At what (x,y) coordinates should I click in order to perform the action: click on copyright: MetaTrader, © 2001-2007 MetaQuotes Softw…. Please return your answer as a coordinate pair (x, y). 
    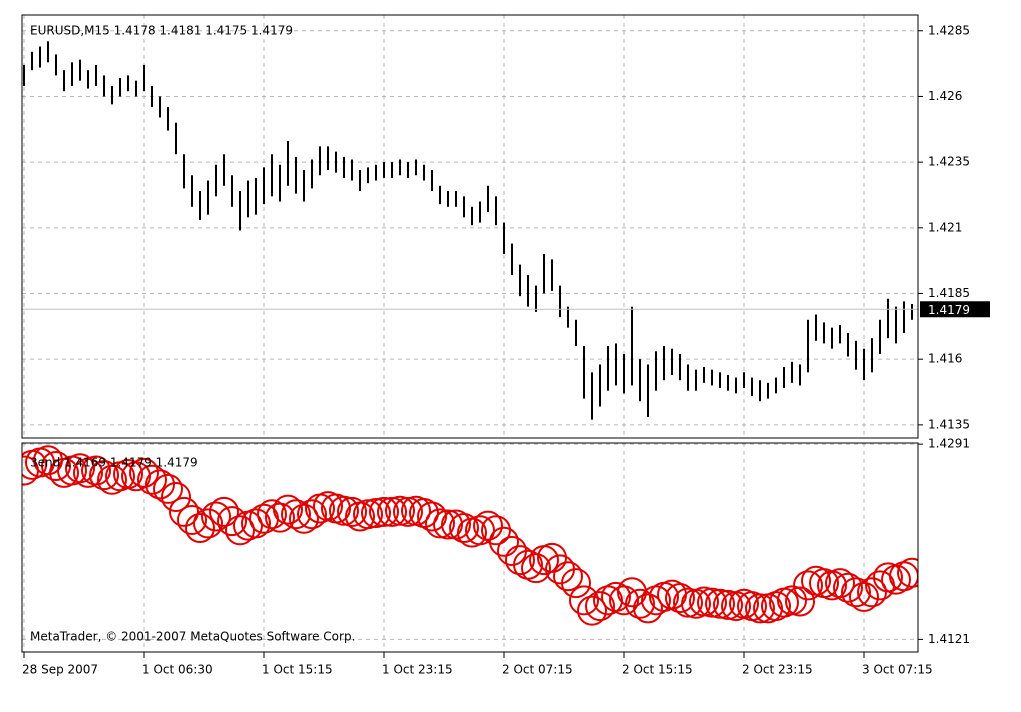
    Looking at the image, I should click on (192, 637).